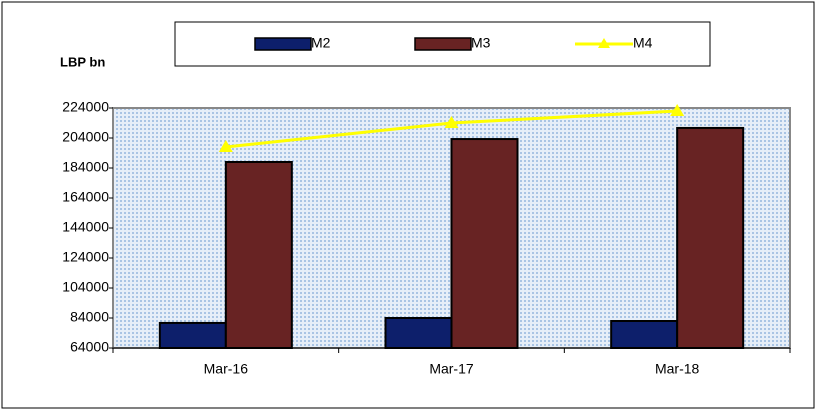 This screenshot has width=817, height=416. I want to click on x-tick-label: Mar-18, so click(677, 369).